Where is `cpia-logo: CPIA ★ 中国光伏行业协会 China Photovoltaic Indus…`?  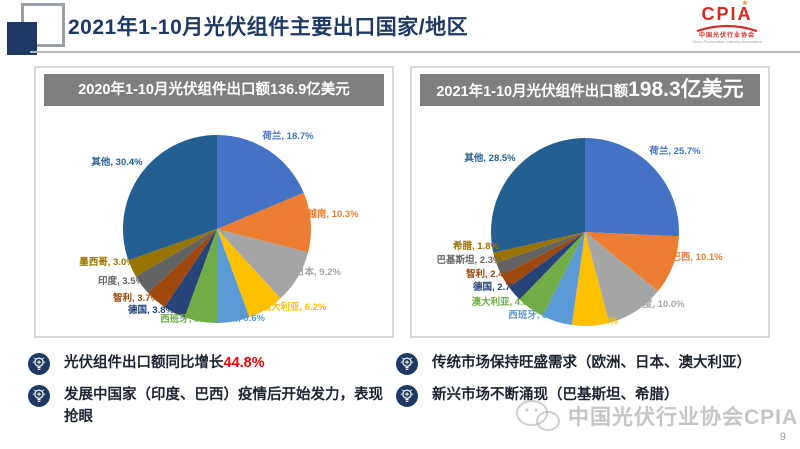 cpia-logo: CPIA ★ 中国光伏行业协会 China Photovoltaic Indus… is located at coordinates (727, 22).